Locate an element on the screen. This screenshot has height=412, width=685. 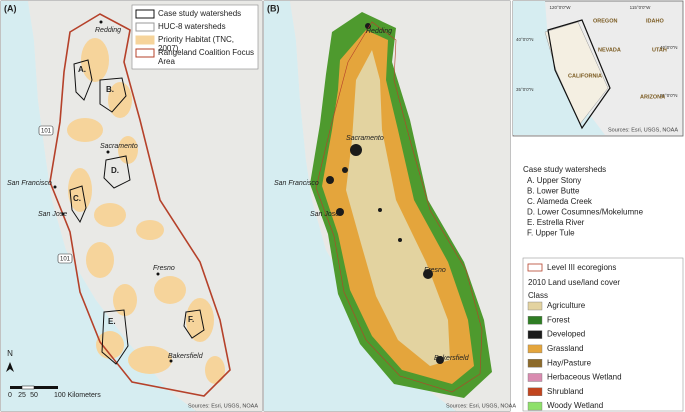
landcover-legend-box is located at coordinates (603, 334).